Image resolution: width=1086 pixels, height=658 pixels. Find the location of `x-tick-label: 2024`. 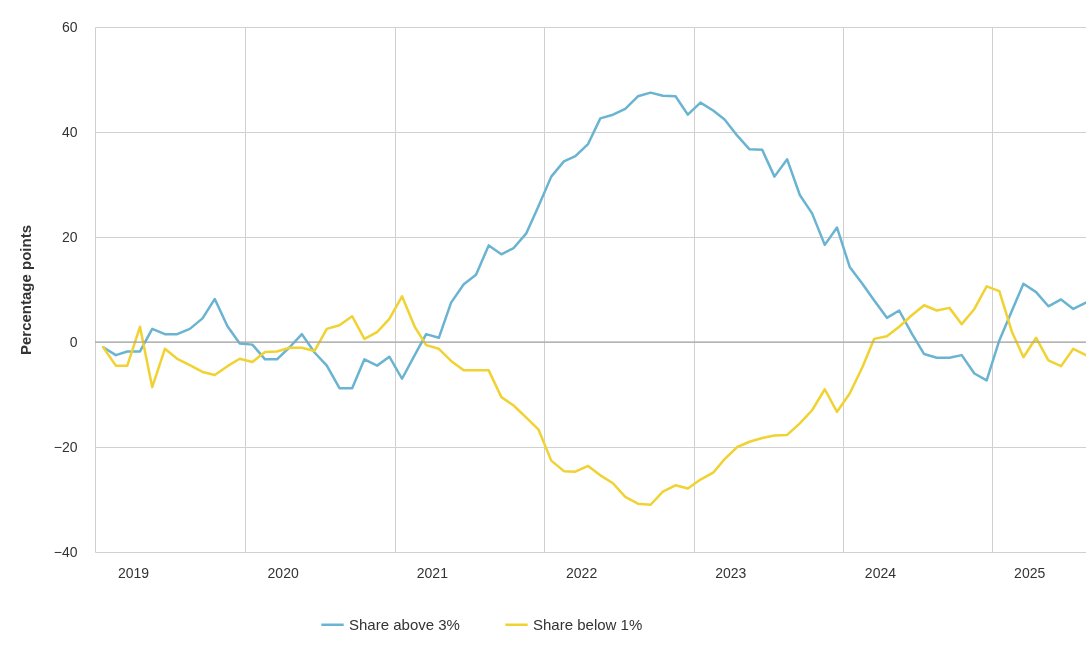

x-tick-label: 2024 is located at coordinates (880, 572).